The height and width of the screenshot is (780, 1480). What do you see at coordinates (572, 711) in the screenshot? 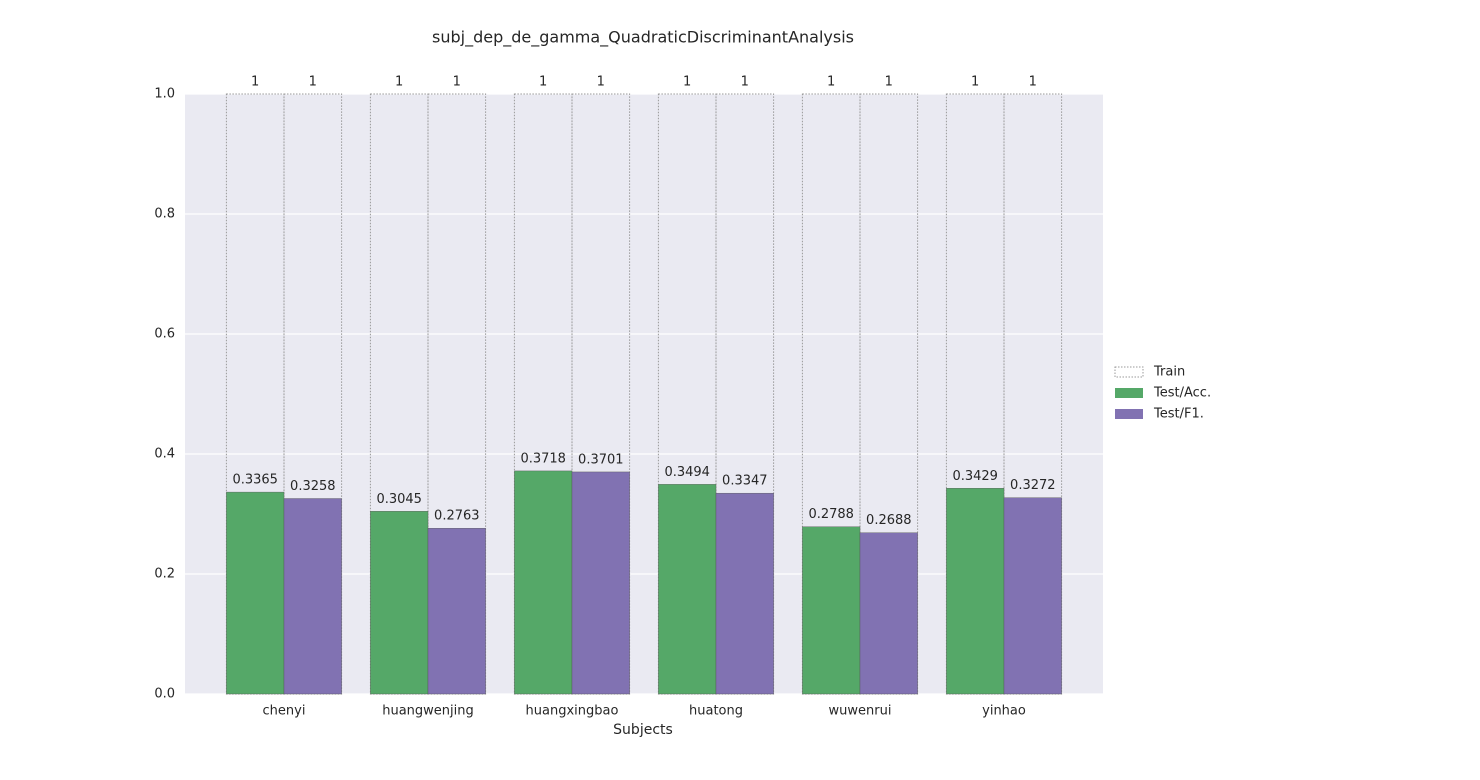
I see `x-tick-label: huangxingbao` at bounding box center [572, 711].